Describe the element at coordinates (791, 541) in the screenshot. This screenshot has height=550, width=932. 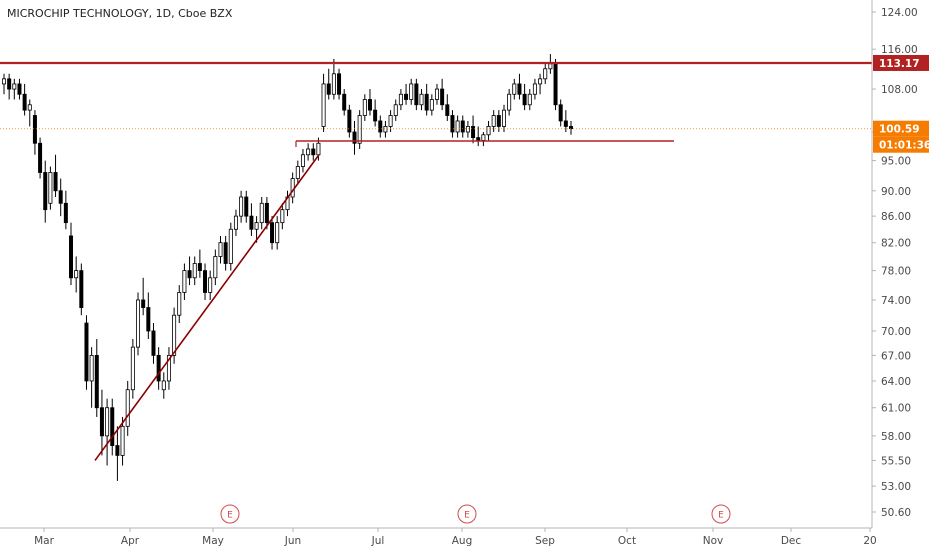
I see `time-tick-label: Dec` at that location.